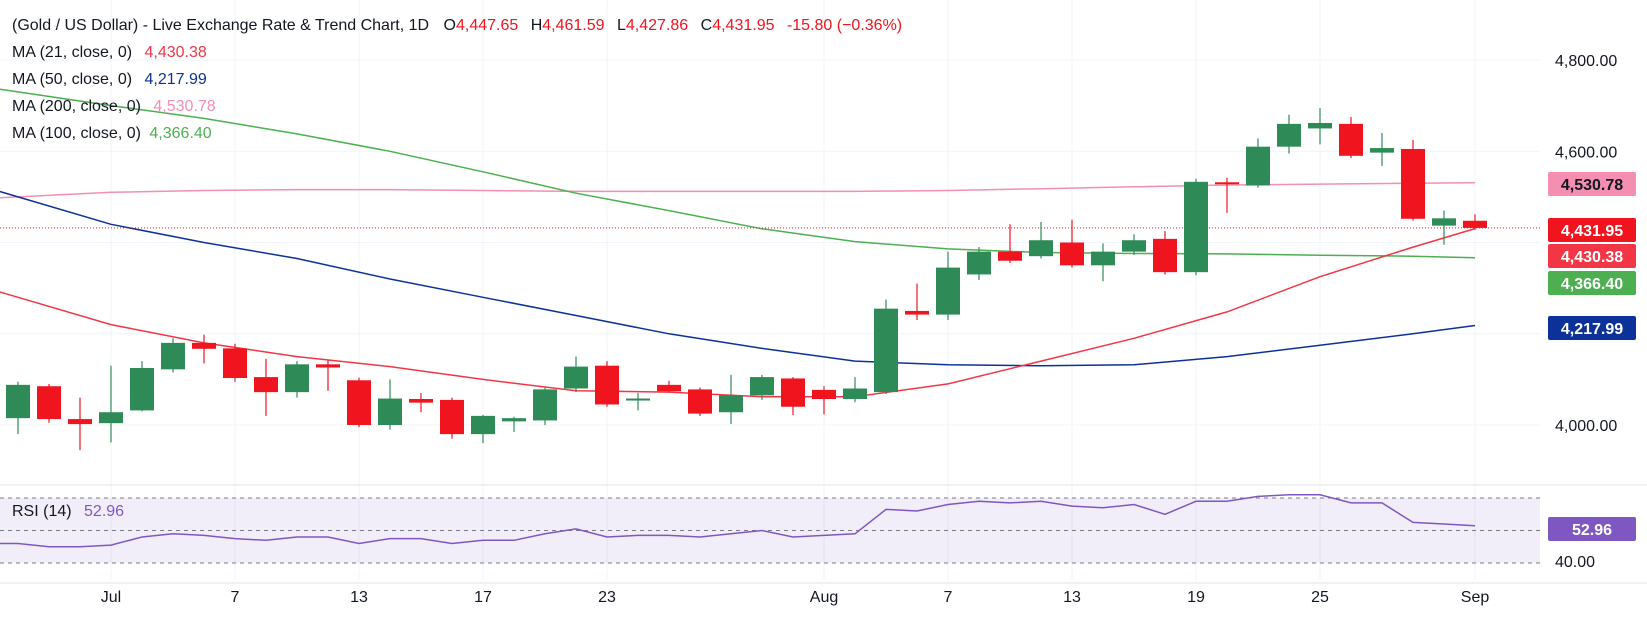  I want to click on x-tick-label: Aug, so click(824, 597).